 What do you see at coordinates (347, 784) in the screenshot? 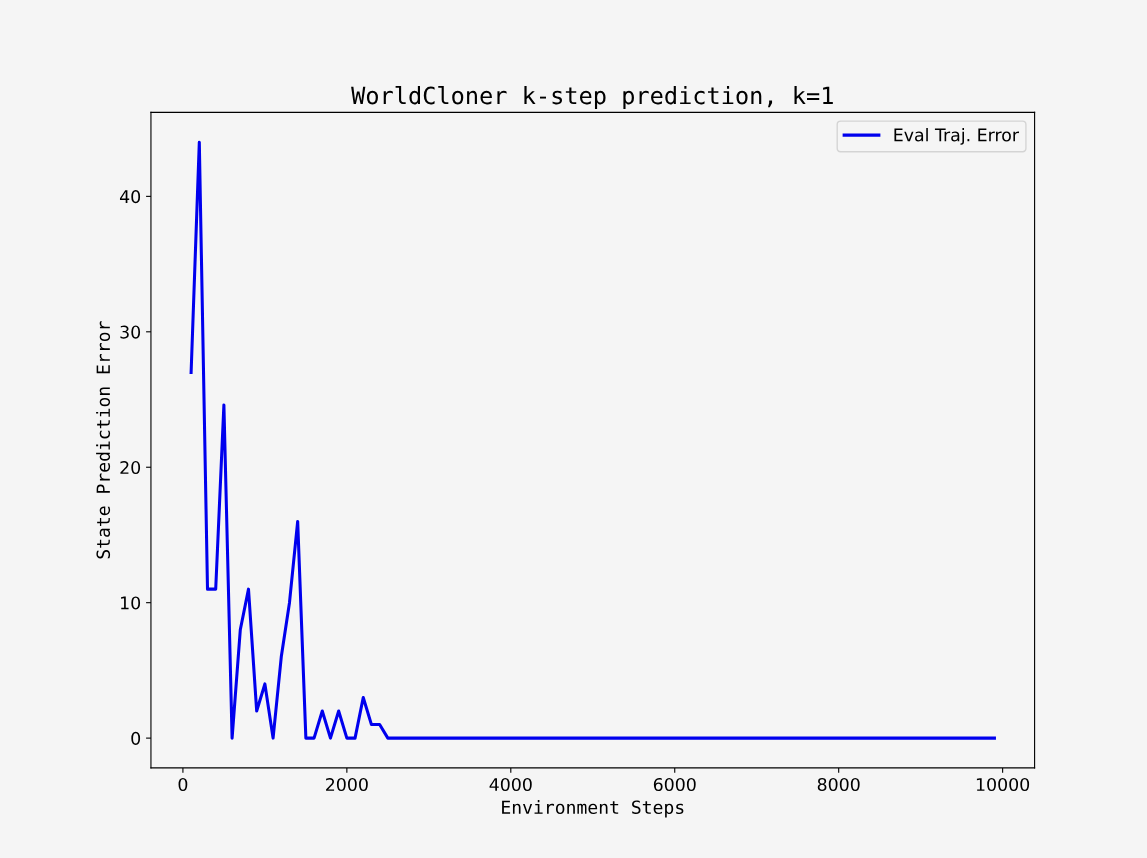
I see `x-tick-label: 2000` at bounding box center [347, 784].